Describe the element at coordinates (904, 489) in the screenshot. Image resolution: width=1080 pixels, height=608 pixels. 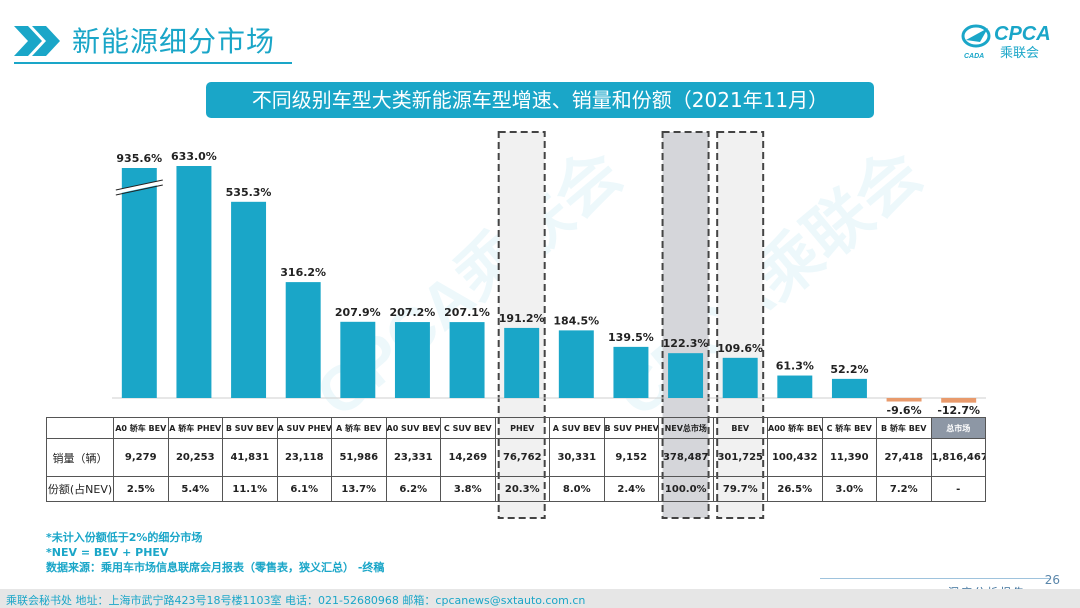
I see `table-cell-share: 7.2%` at that location.